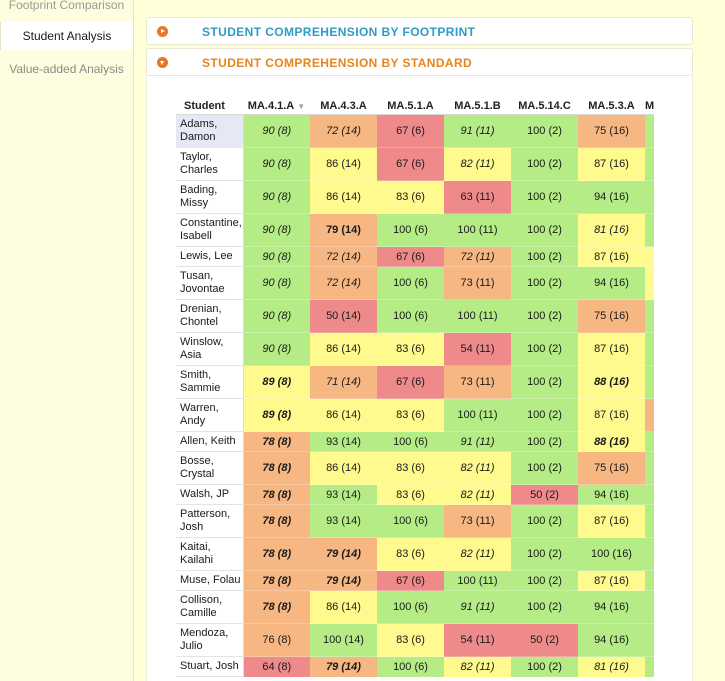  What do you see at coordinates (210, 640) in the screenshot?
I see `student-name-cell: Mendoza, Julio` at bounding box center [210, 640].